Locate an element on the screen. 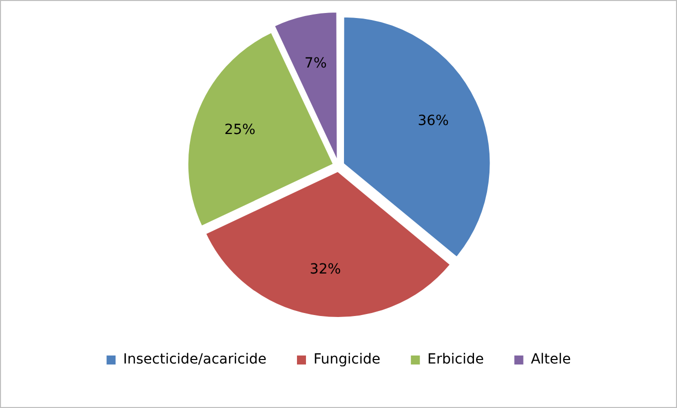 The width and height of the screenshot is (677, 408). data-label: 7% is located at coordinates (315, 63).